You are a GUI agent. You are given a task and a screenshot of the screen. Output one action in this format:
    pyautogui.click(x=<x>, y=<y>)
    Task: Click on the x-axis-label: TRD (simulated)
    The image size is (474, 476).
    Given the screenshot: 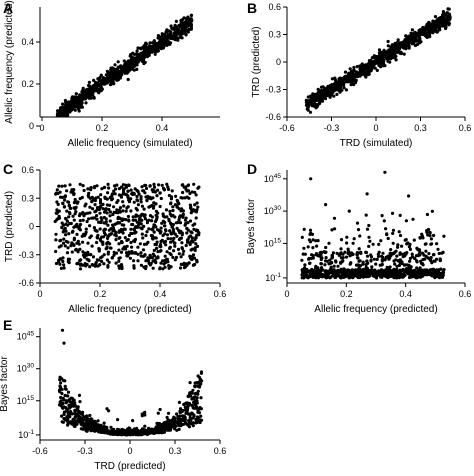 What is the action you would take?
    pyautogui.click(x=376, y=143)
    